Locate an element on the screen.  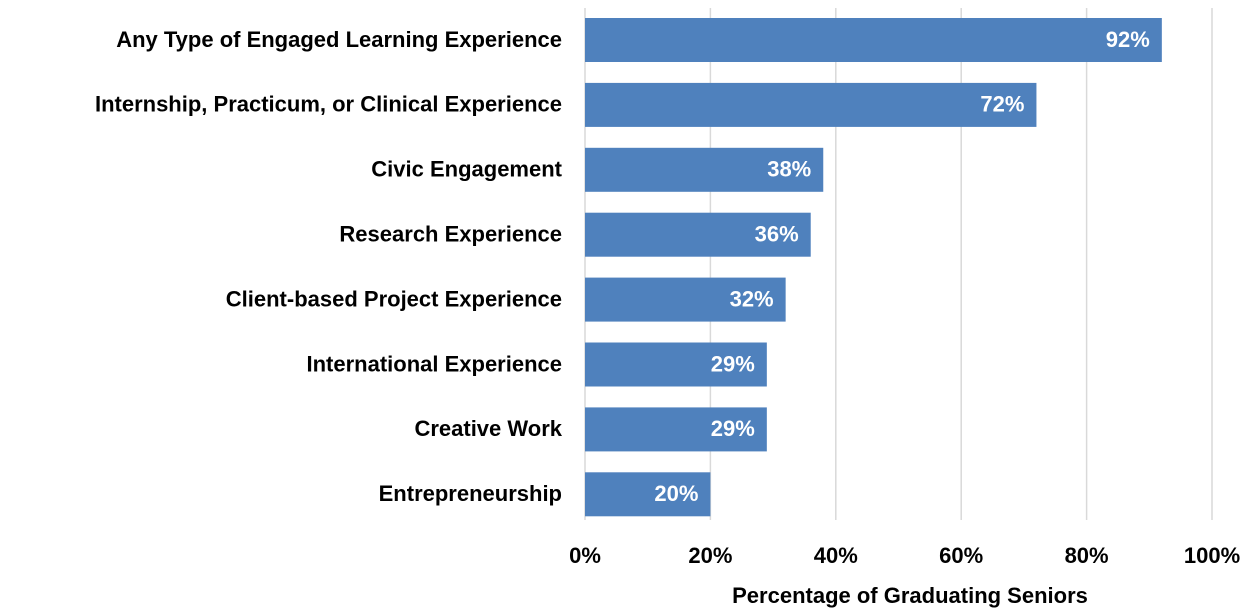
x-tick-label: 60% is located at coordinates (961, 555).